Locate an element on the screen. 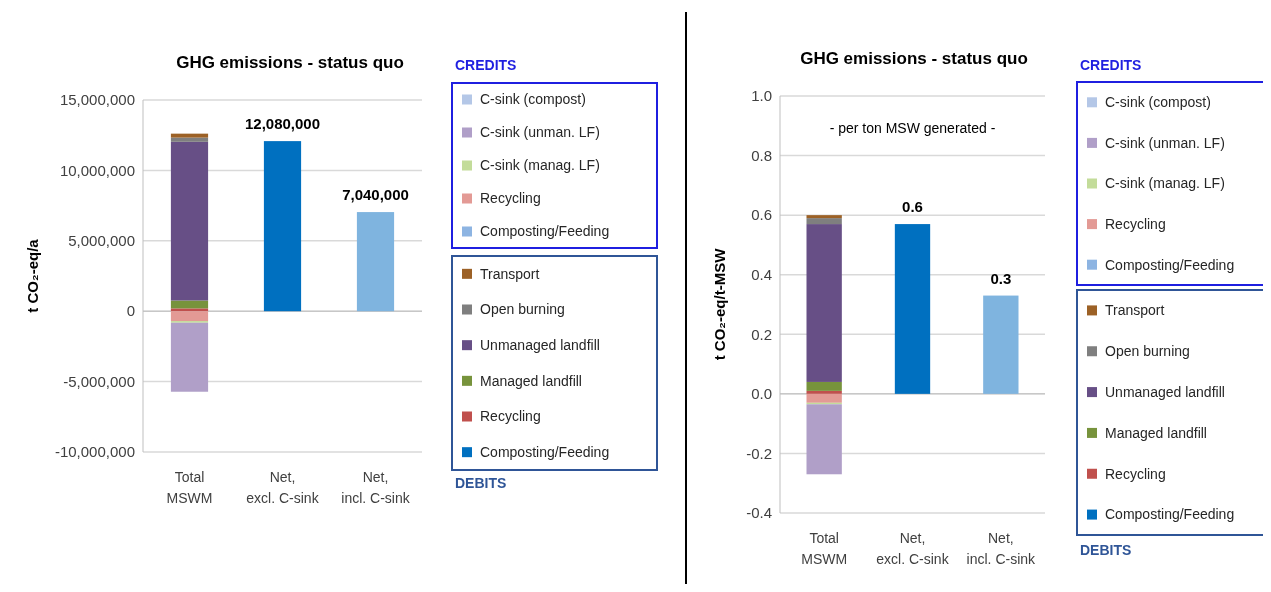 The width and height of the screenshot is (1271, 592). y-tick-label: 0.0 is located at coordinates (761, 394).